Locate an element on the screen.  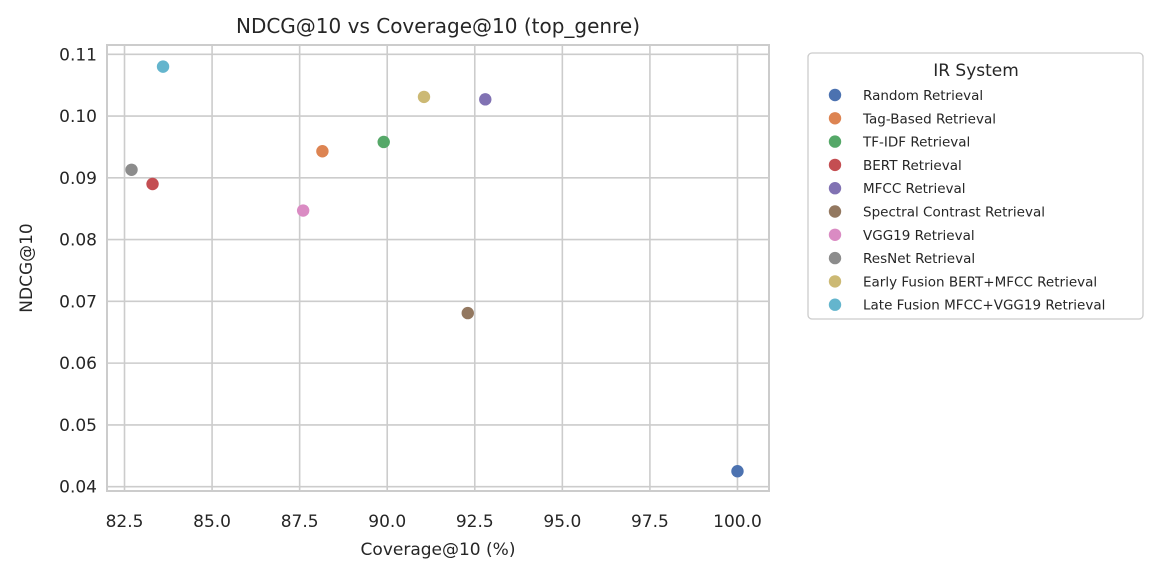
y-tick-label: 0.06 is located at coordinates (78, 364).